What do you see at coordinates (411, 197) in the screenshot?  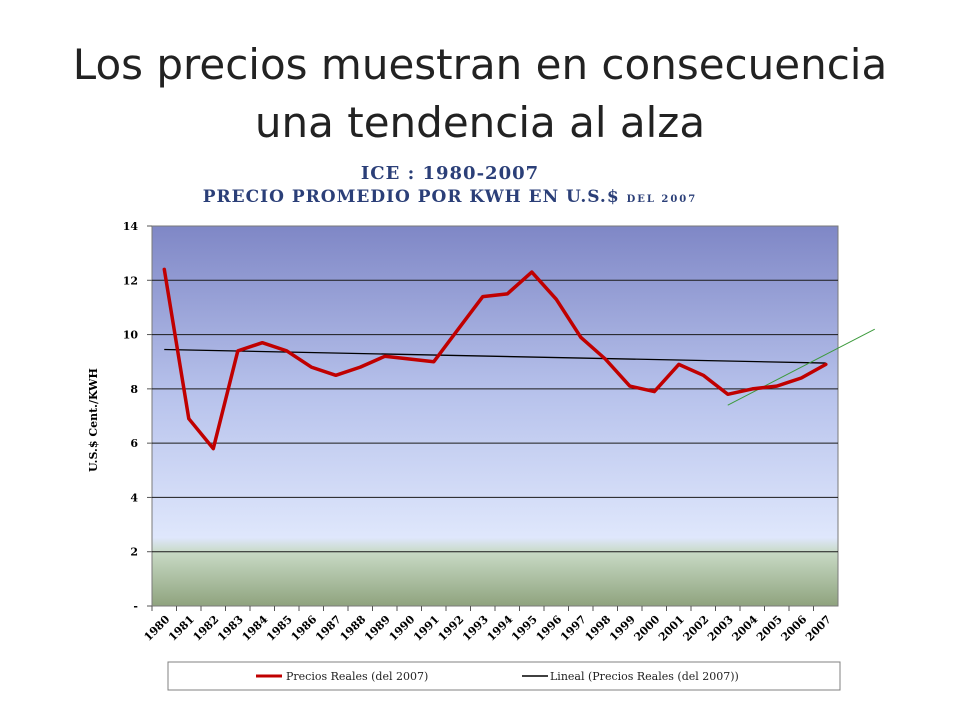 I see `chart-subtitle-text: PRECIO PROMEDIO POR KWH EN U.S.$` at bounding box center [411, 197].